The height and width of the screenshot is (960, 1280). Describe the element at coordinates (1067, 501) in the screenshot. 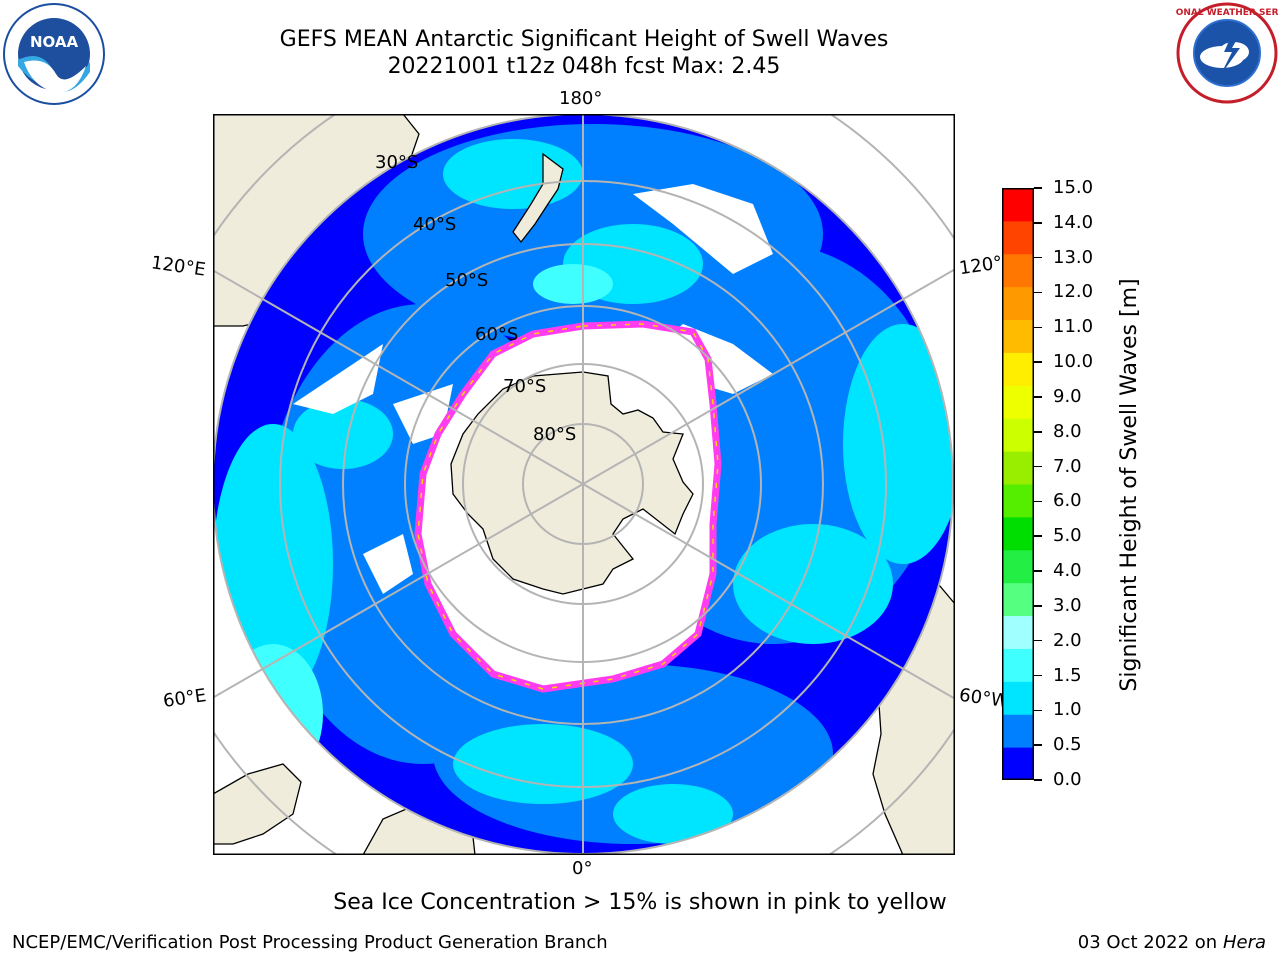

I see `colorbar-tick-label: 6.0` at that location.